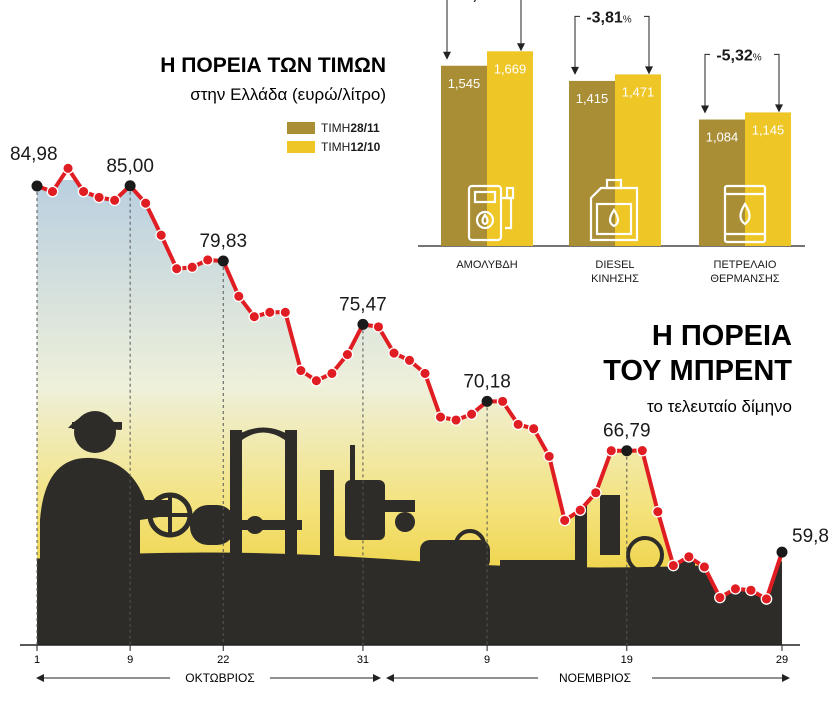  What do you see at coordinates (301, 127) in the screenshot?
I see `legend-swatch-old` at bounding box center [301, 127].